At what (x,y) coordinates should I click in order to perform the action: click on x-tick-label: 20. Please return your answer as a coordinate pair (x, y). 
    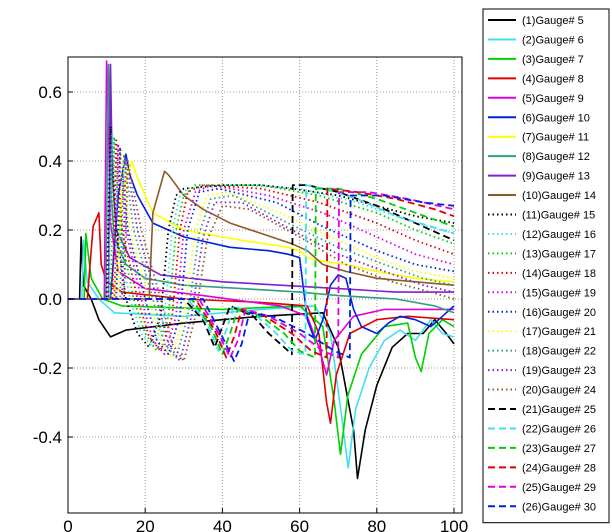
    Looking at the image, I should click on (145, 524).